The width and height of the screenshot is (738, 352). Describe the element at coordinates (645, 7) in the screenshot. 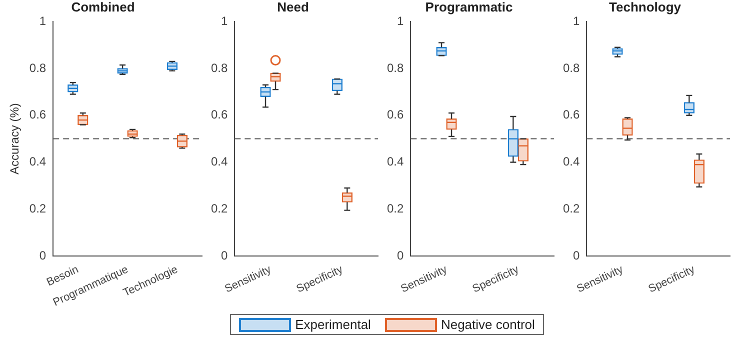

I see `chart-title: Technology` at that location.